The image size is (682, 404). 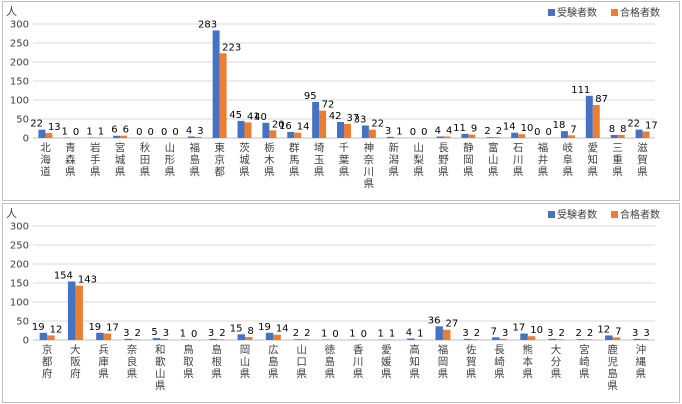 What do you see at coordinates (394, 159) in the screenshot?
I see `chart-1-category-label: 新潟県` at bounding box center [394, 159].